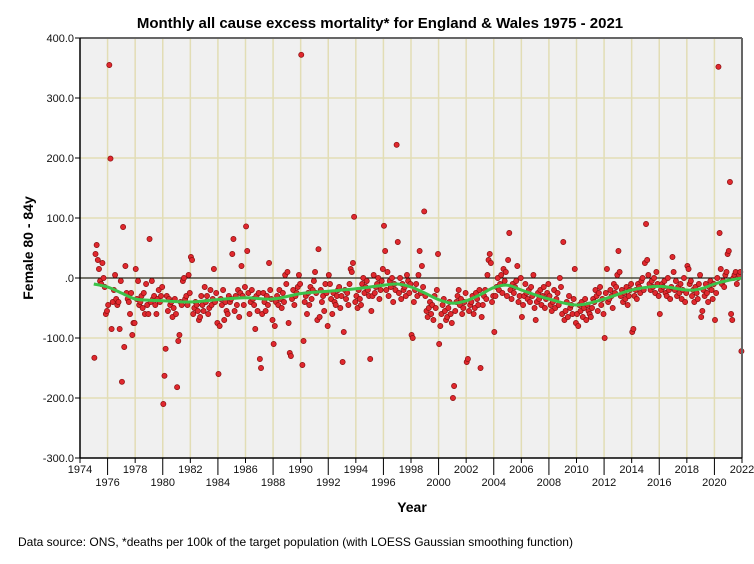 This screenshot has width=754, height=564. What do you see at coordinates (61, 249) in the screenshot?
I see `y-axis-ticks: 400.0 300.0 200.0 100.0 .0 -100.0 -200.0 -300.0` at bounding box center [61, 249].